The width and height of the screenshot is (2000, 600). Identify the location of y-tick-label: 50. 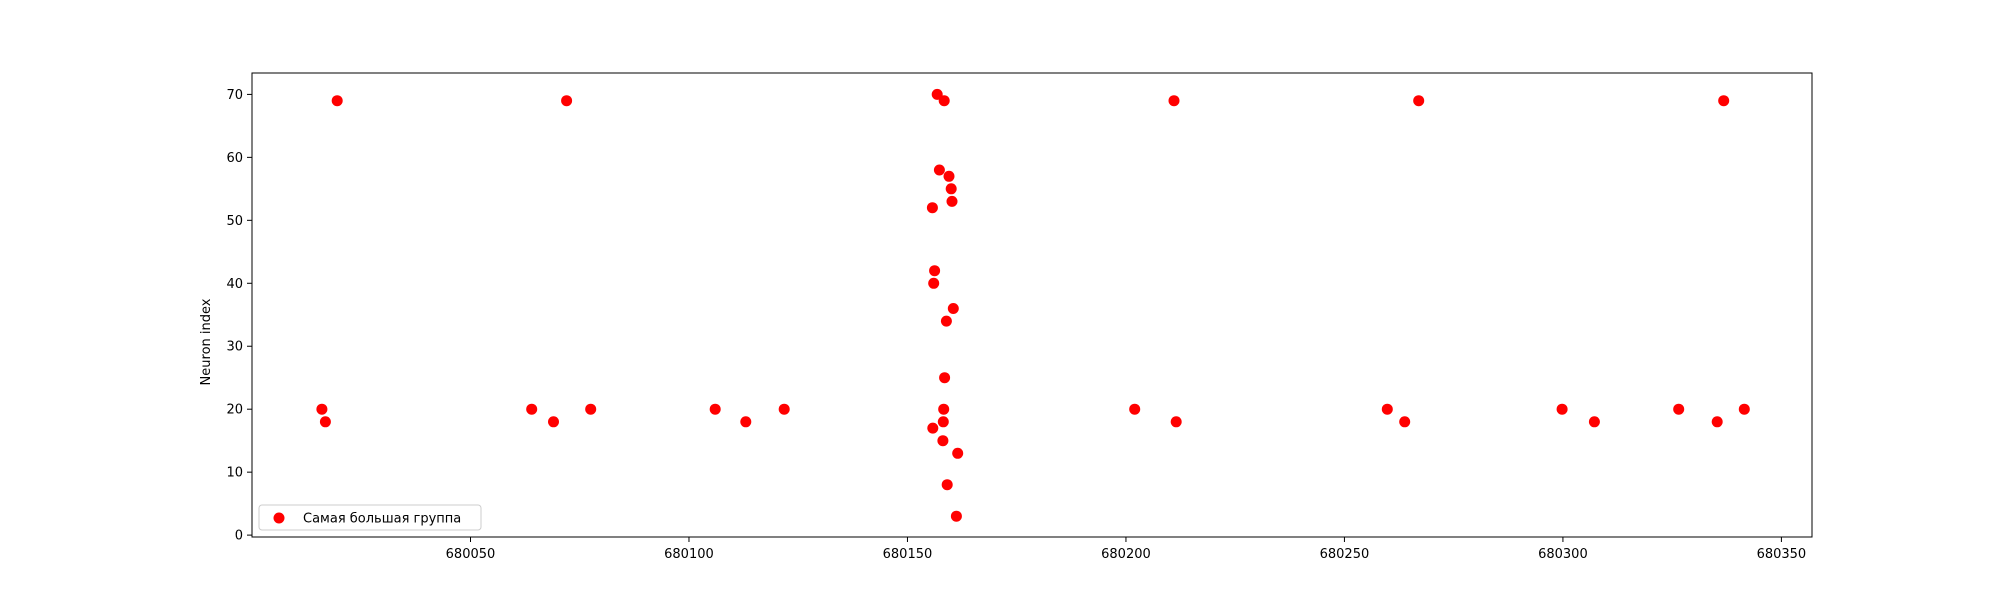
(234, 221).